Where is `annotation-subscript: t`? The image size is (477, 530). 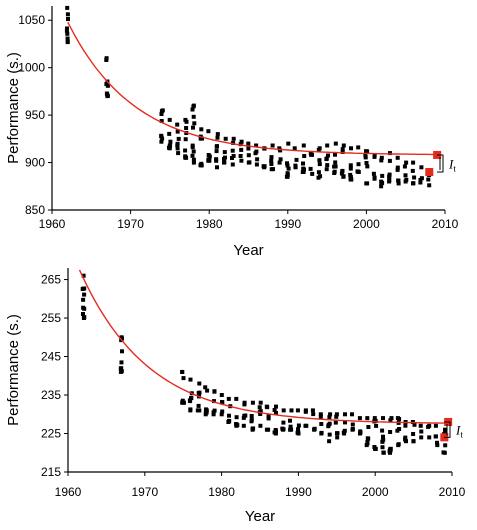 annotation-subscript: t is located at coordinates (454, 169).